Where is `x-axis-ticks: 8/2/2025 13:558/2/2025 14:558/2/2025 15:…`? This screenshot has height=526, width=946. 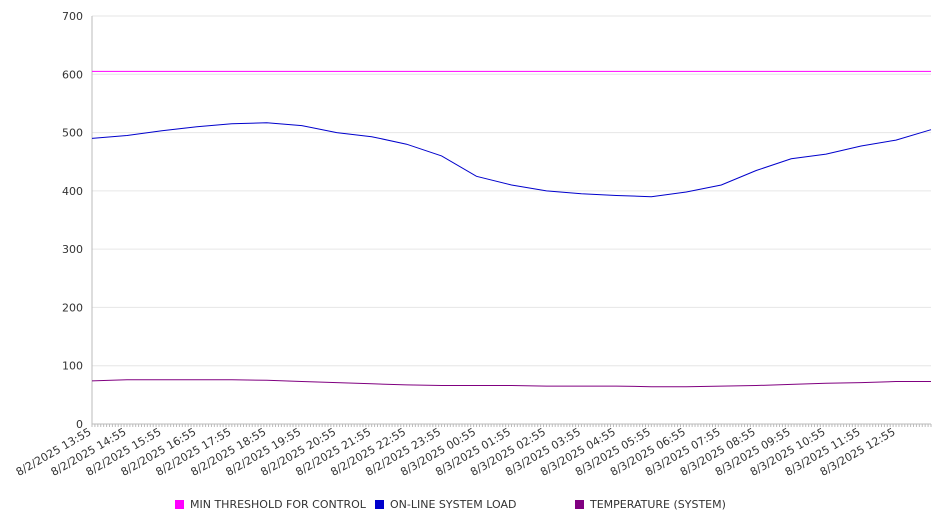 x-axis-ticks: 8/2/2025 13:558/2/2025 14:558/2/2025 15:… is located at coordinates (456, 452).